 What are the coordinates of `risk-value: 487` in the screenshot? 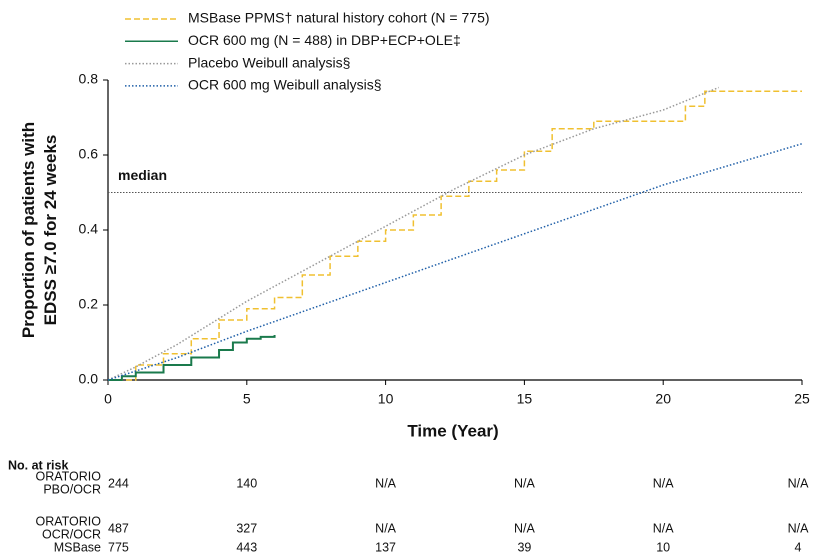 It's located at (118, 528).